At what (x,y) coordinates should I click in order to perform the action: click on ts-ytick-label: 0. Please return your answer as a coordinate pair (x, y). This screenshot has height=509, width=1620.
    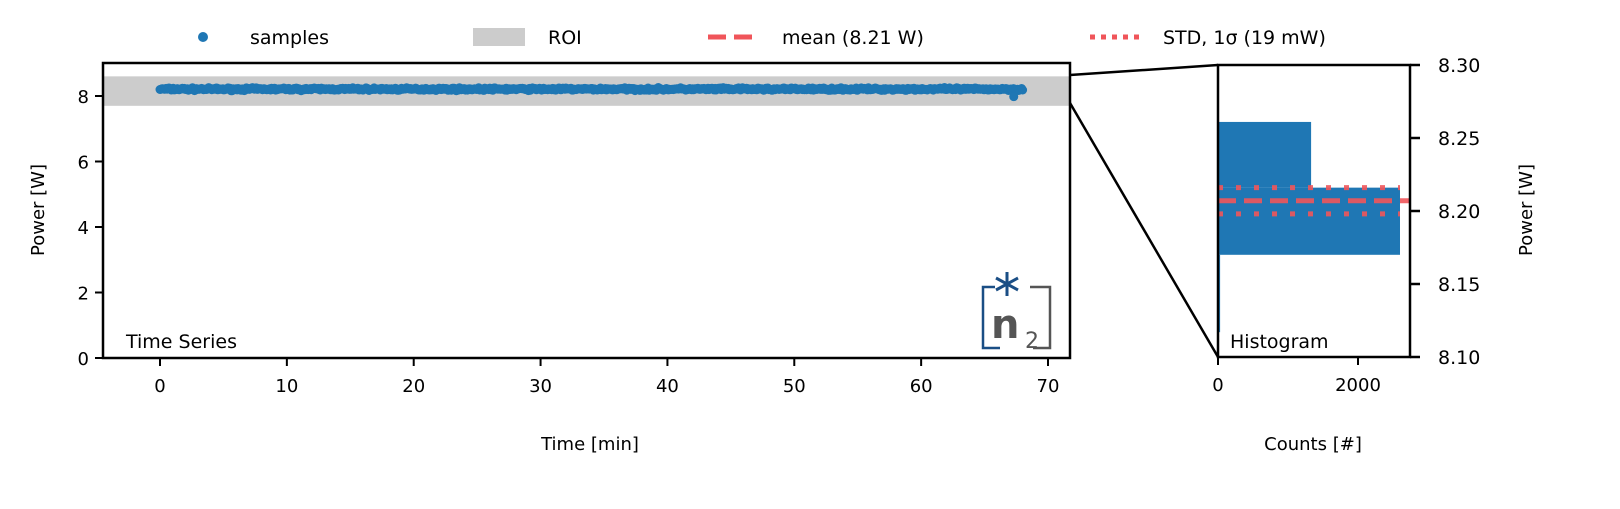
    Looking at the image, I should click on (83, 359).